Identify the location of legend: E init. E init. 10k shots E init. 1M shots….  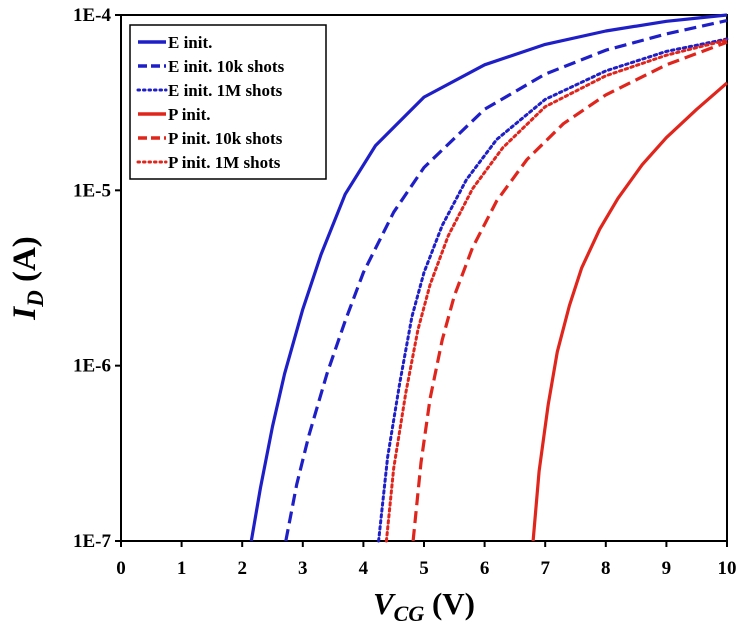
(228, 102).